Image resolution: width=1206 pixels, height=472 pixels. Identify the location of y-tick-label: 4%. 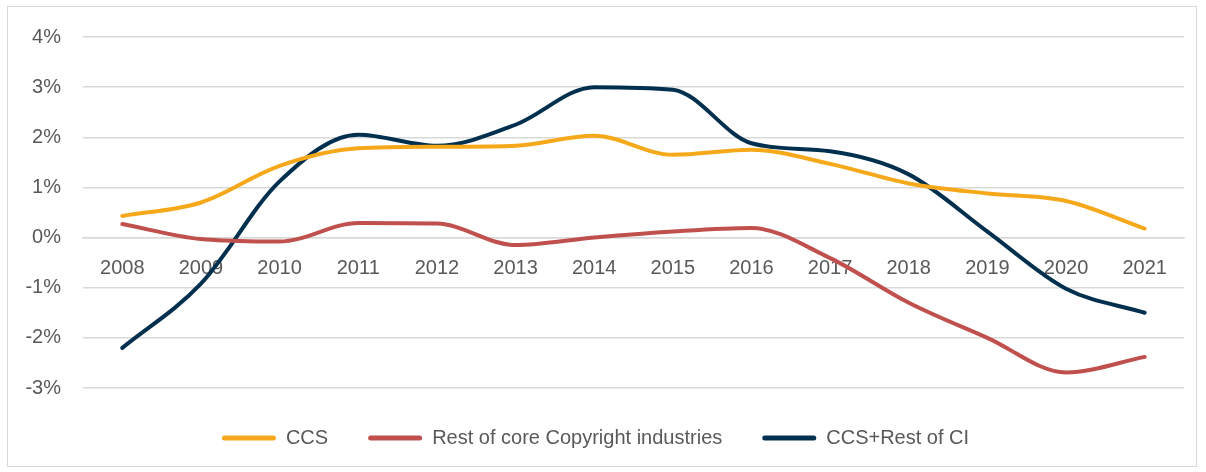
(47, 35).